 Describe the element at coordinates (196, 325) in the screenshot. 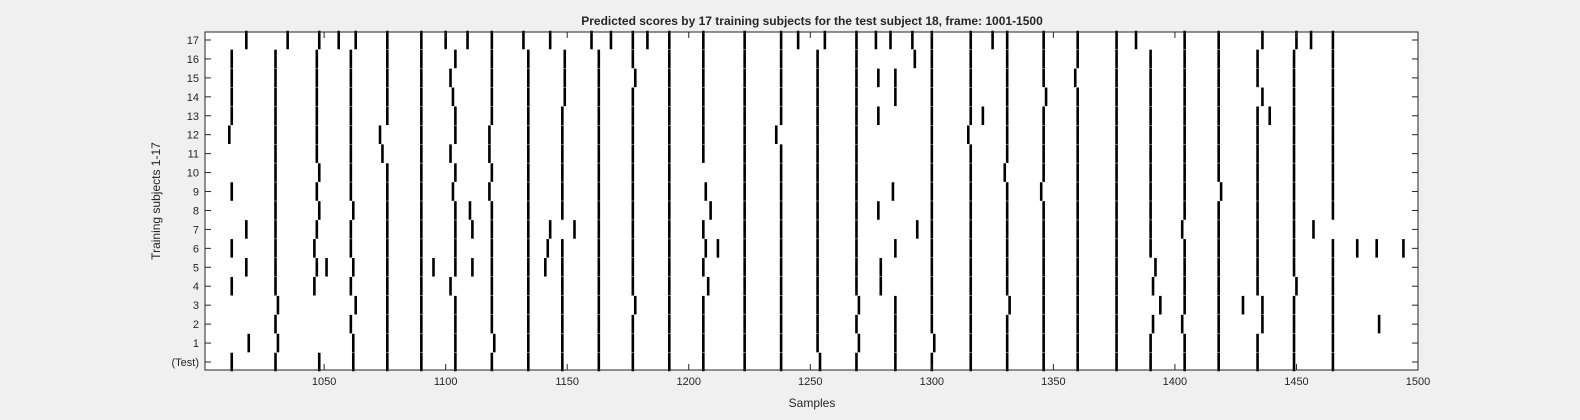

I see `y-tick-label: 2` at that location.